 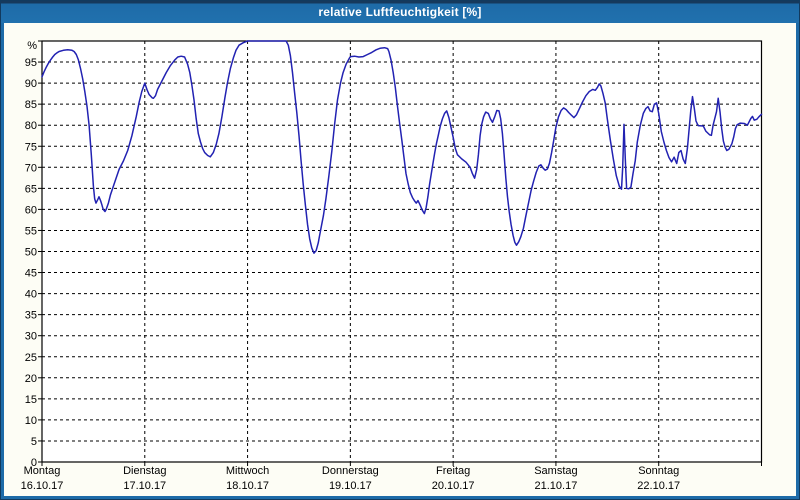 What do you see at coordinates (453, 471) in the screenshot?
I see `day-name-label: Freitag` at bounding box center [453, 471].